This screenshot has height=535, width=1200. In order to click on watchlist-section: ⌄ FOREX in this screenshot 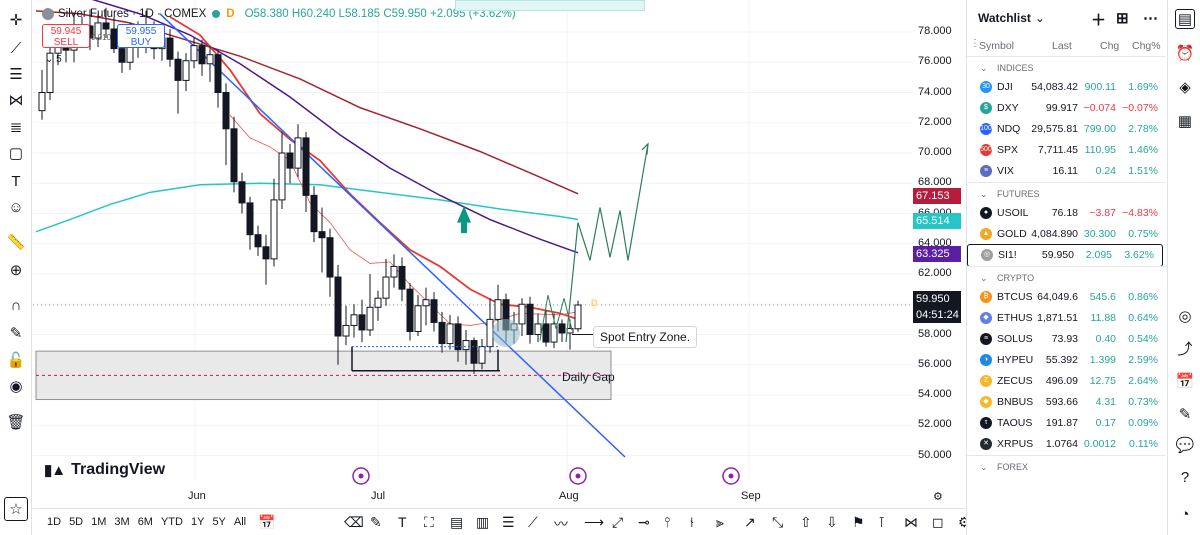, I will do `click(1066, 465)`.